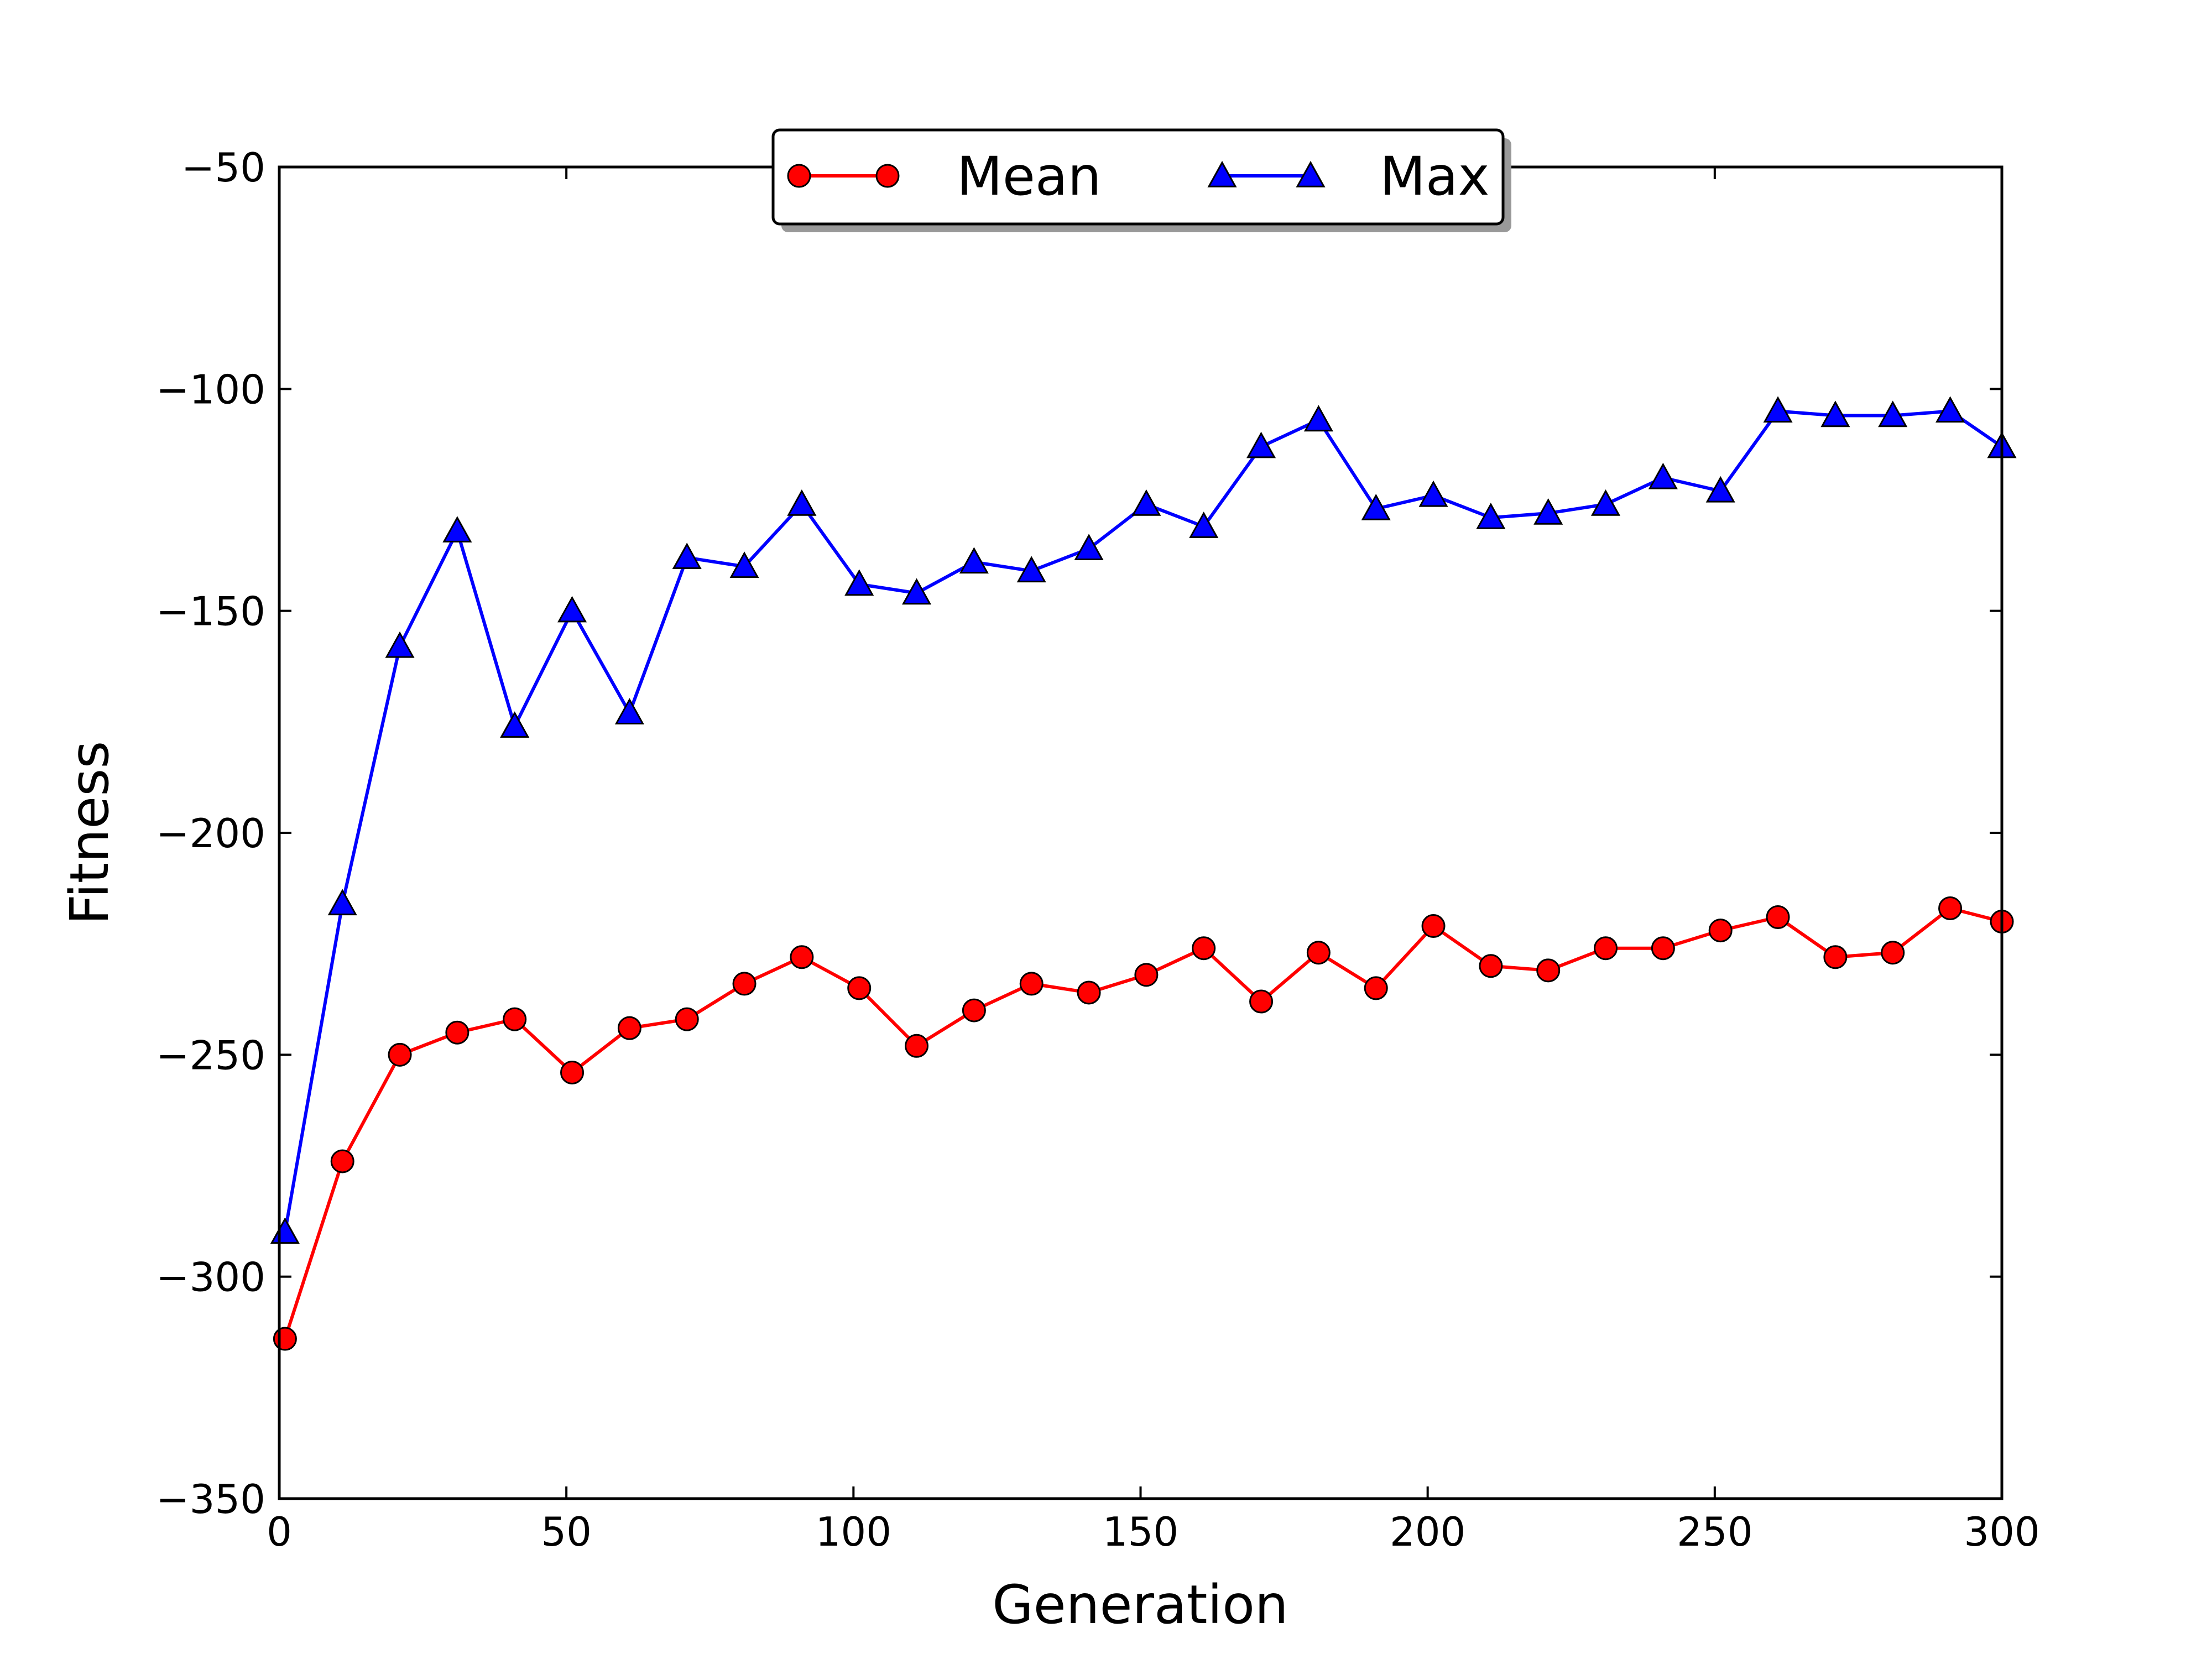 This screenshot has width=2212, height=1659. What do you see at coordinates (1140, 1605) in the screenshot?
I see `x-axis-label: Generation` at bounding box center [1140, 1605].